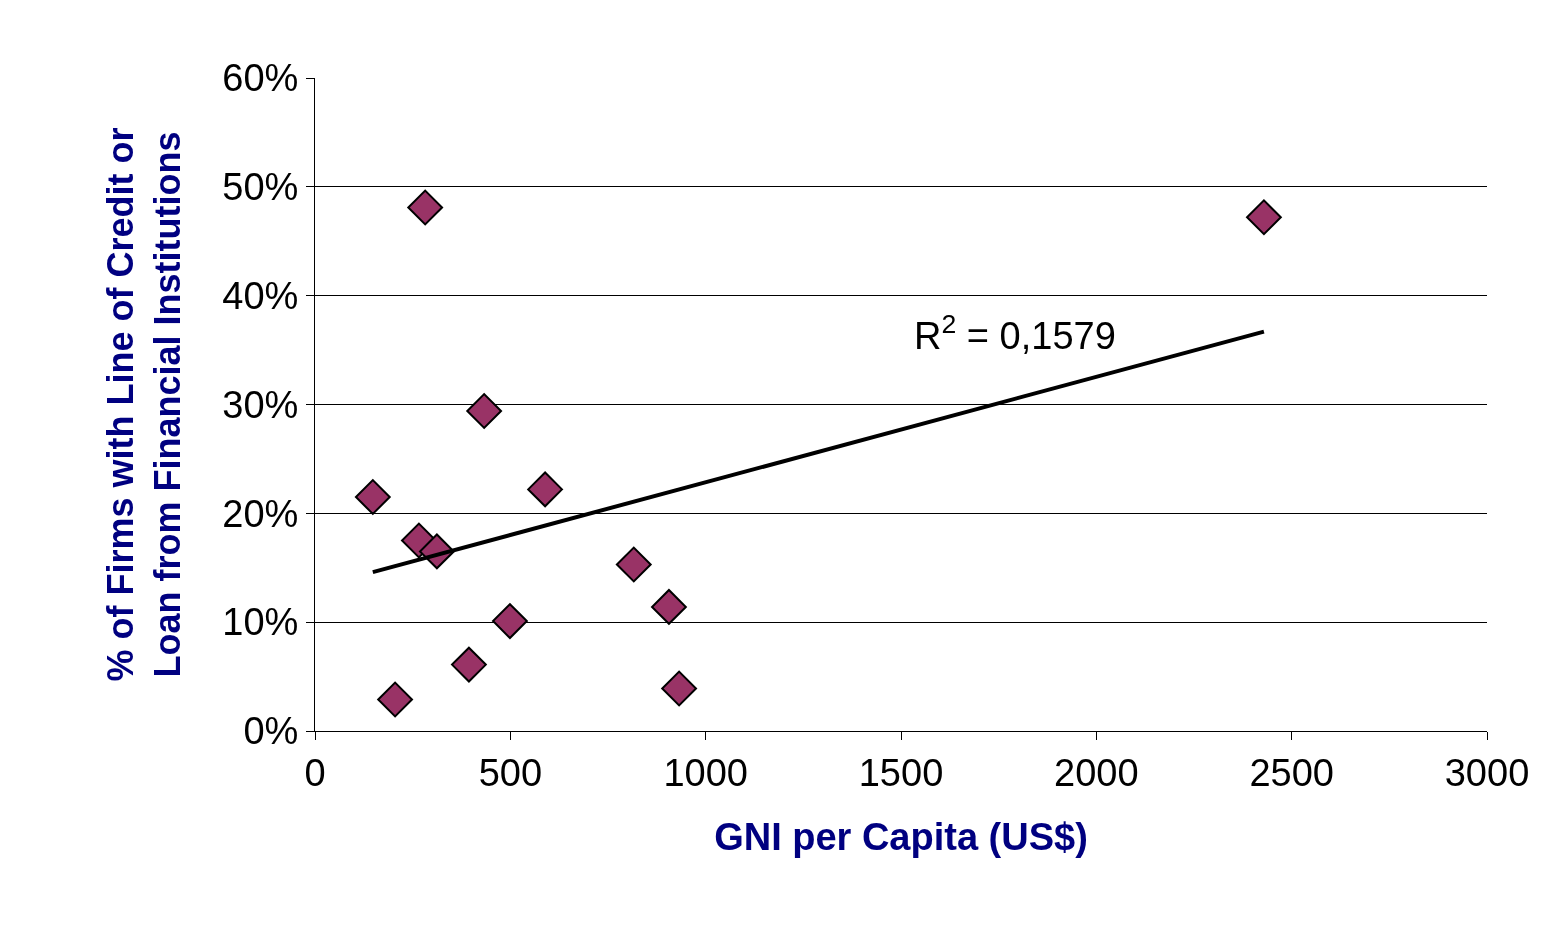  I want to click on y-tick-label: 20%, so click(260, 513).